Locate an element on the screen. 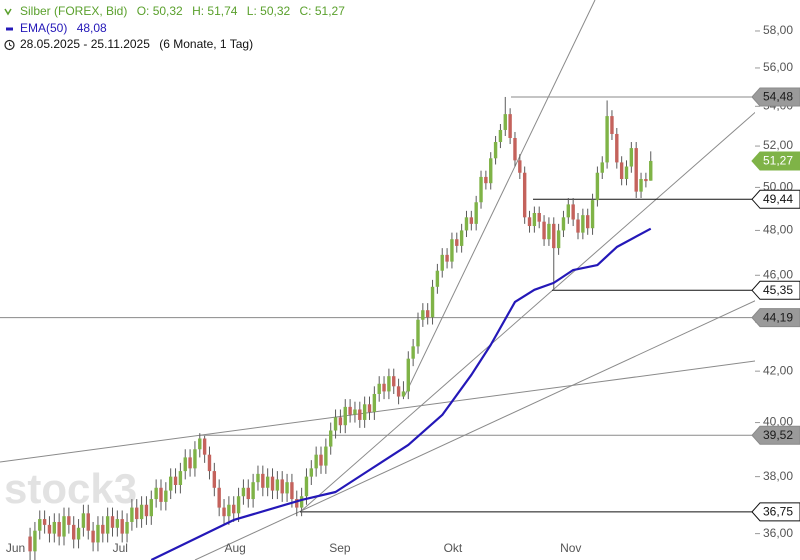  y-tick-label: 58,00 is located at coordinates (778, 30).